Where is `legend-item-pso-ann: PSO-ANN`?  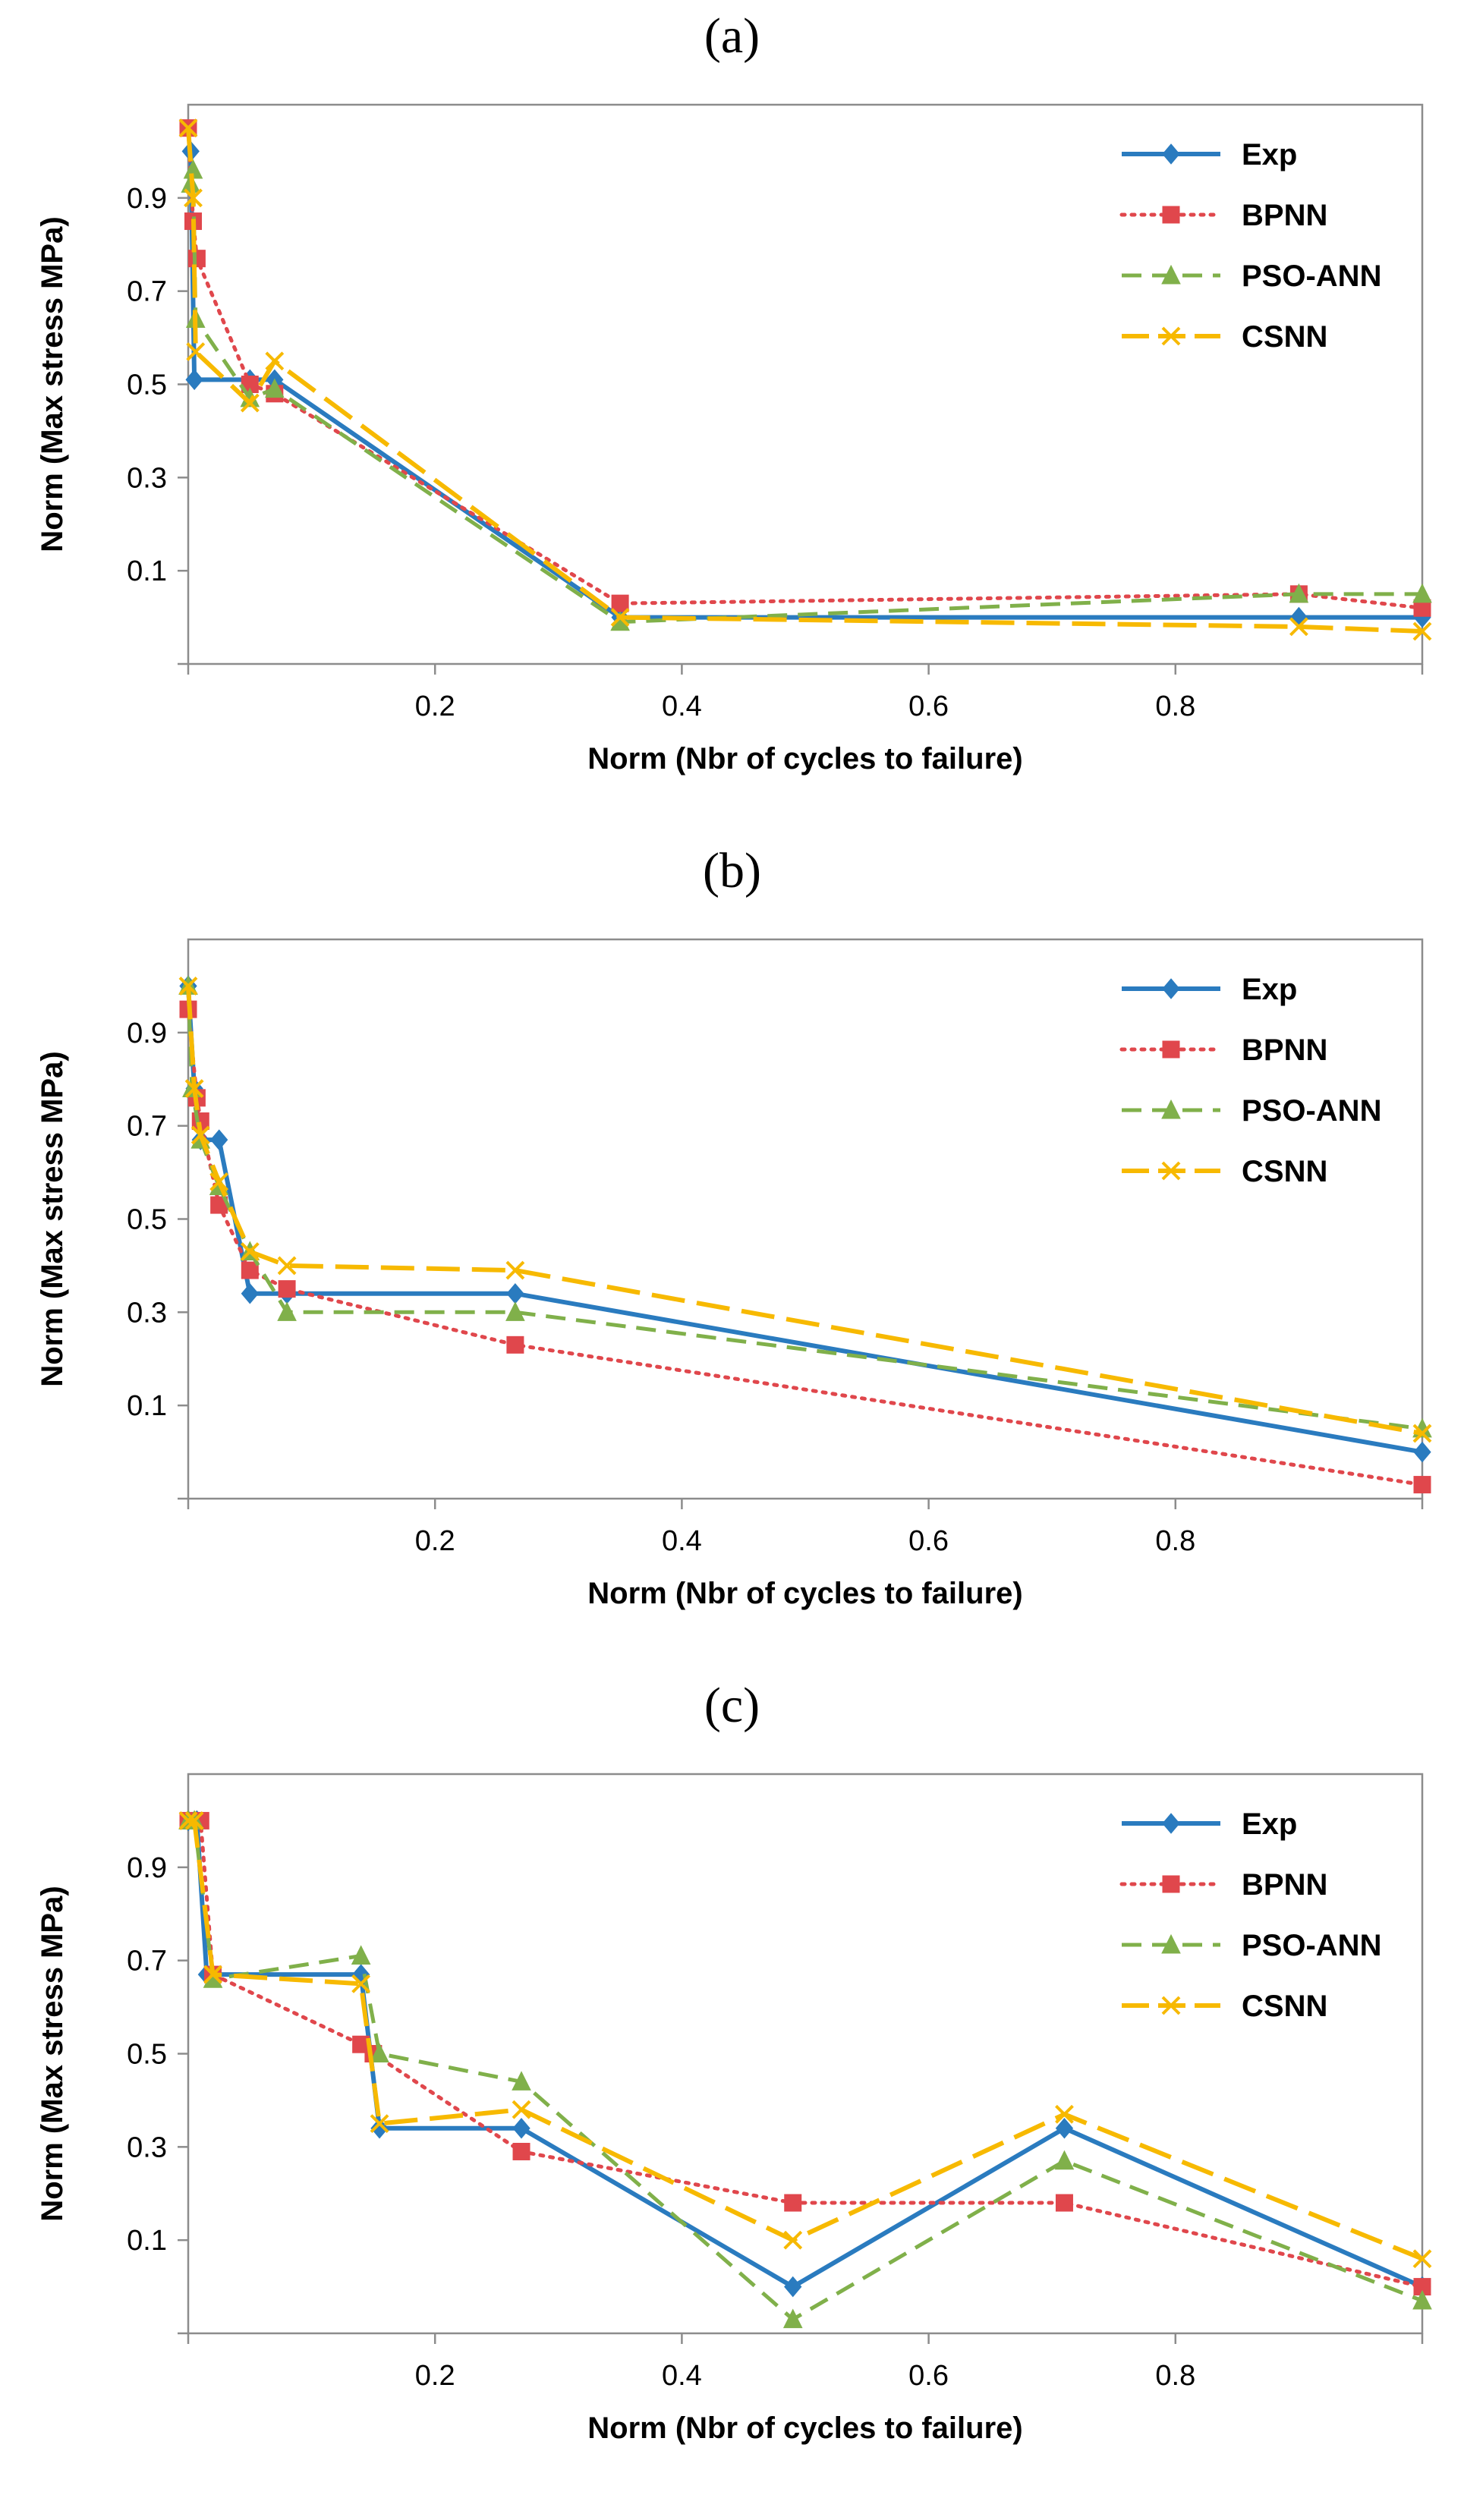
legend-item-pso-ann: PSO-ANN is located at coordinates (1251, 1111).